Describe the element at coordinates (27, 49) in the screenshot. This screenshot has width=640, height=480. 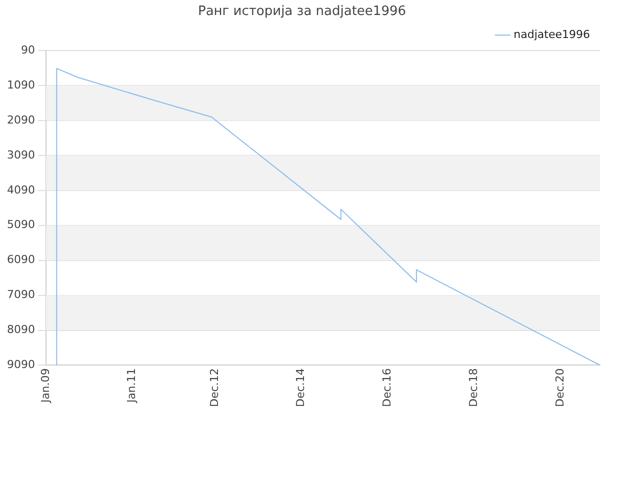
I see `y-tick-label: 90` at that location.